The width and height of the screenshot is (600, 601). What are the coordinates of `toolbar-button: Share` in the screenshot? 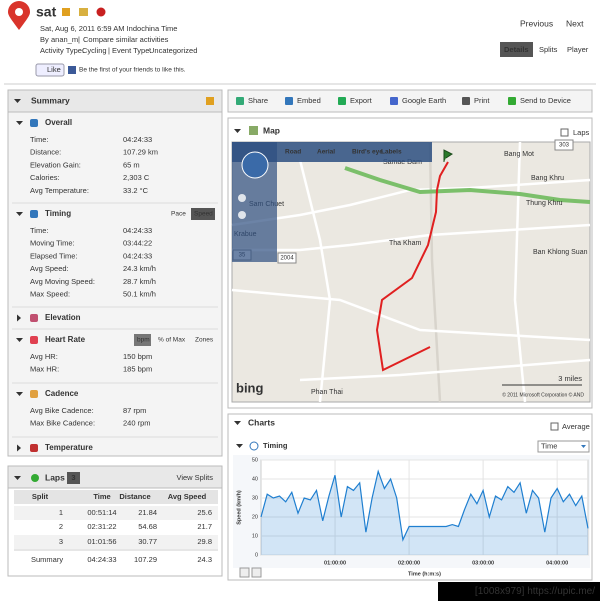 It's located at (258, 100).